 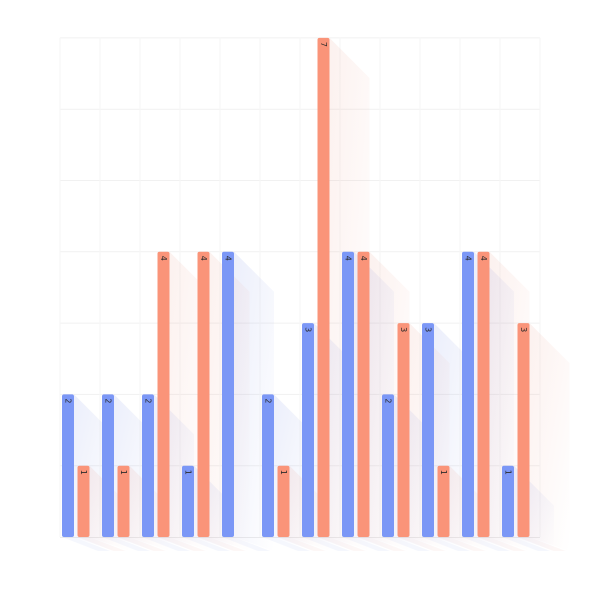 What do you see at coordinates (323, 44) in the screenshot?
I see `data-label: 7` at bounding box center [323, 44].